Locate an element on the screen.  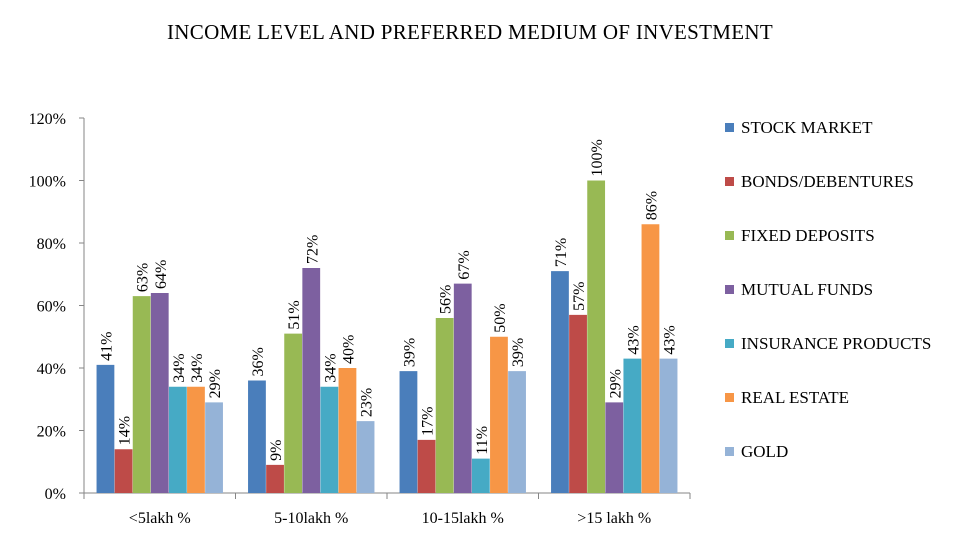
data-label: 57% is located at coordinates (579, 296).